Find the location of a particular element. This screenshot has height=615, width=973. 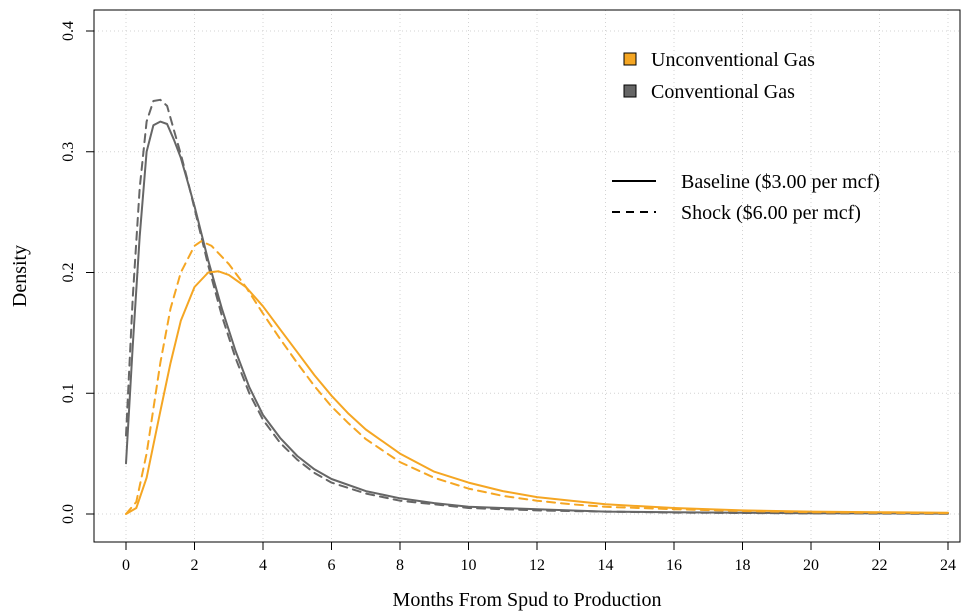

y-tick-label: 0.1 is located at coordinates (68, 393).